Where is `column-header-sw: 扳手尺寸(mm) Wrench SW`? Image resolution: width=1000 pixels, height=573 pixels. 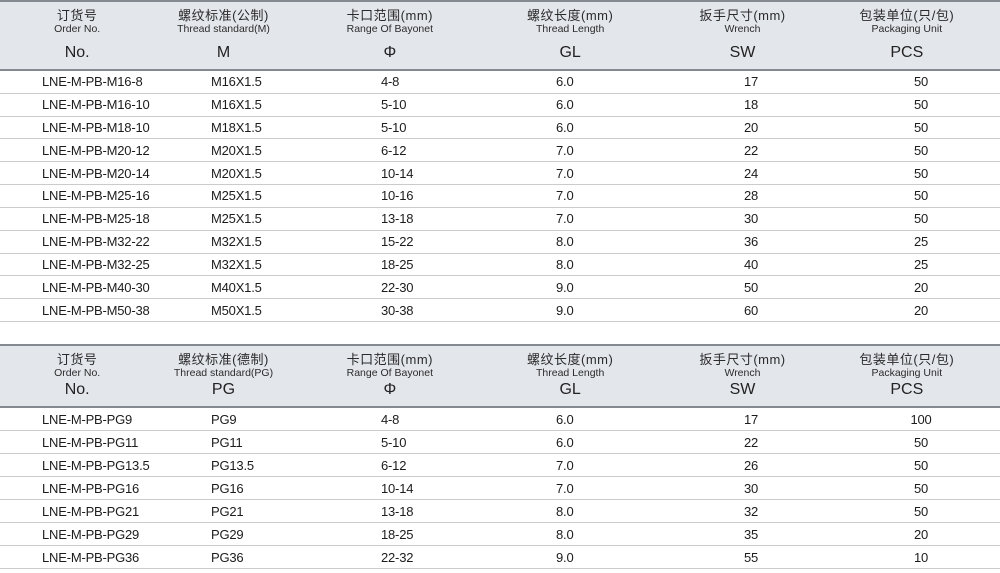 column-header-sw: 扳手尺寸(mm) Wrench SW is located at coordinates (751, 35).